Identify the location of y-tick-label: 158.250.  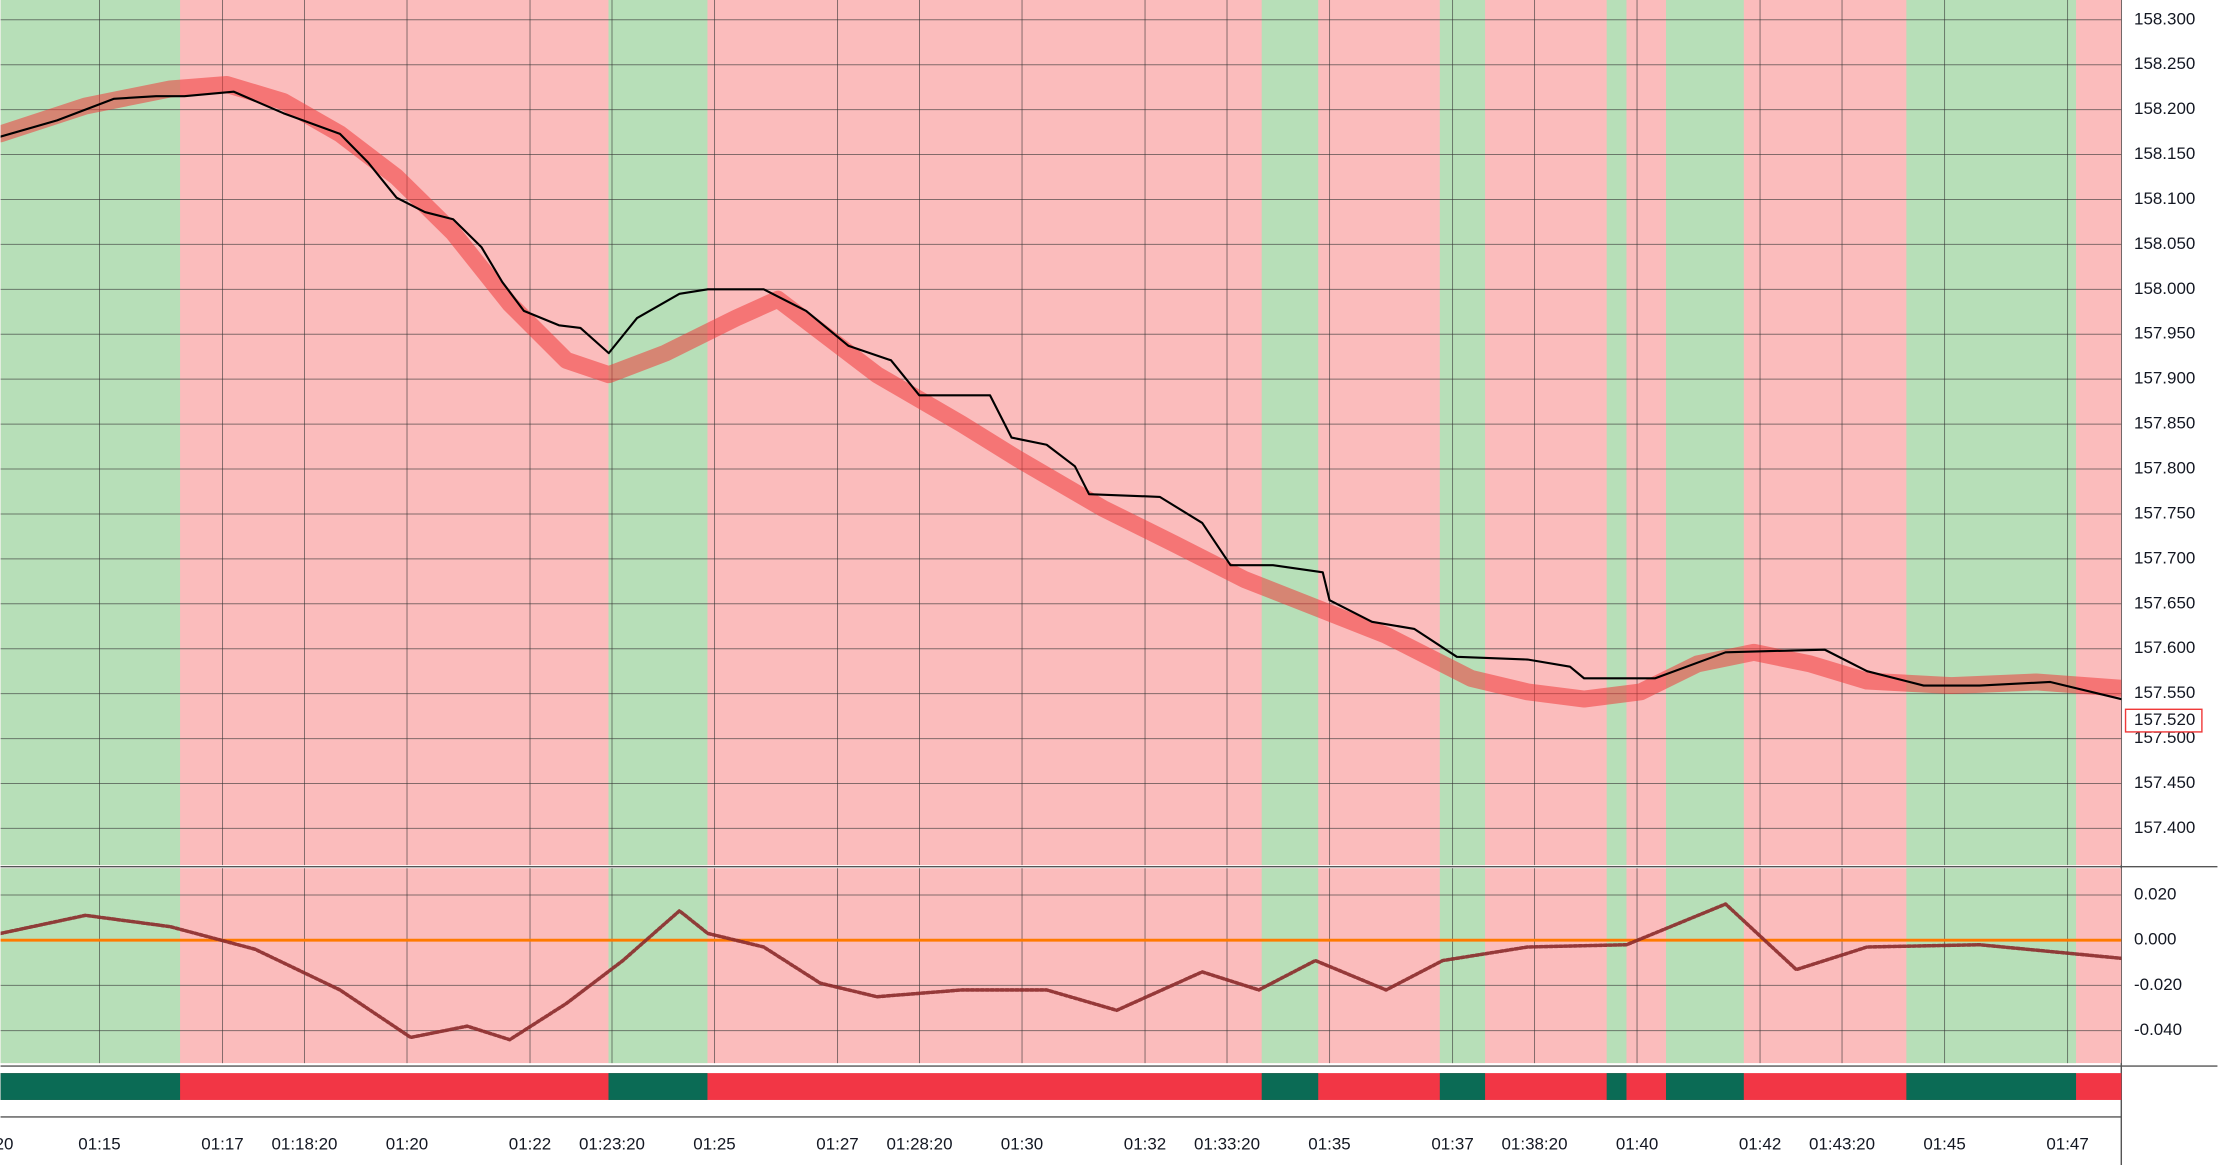
(2164, 63).